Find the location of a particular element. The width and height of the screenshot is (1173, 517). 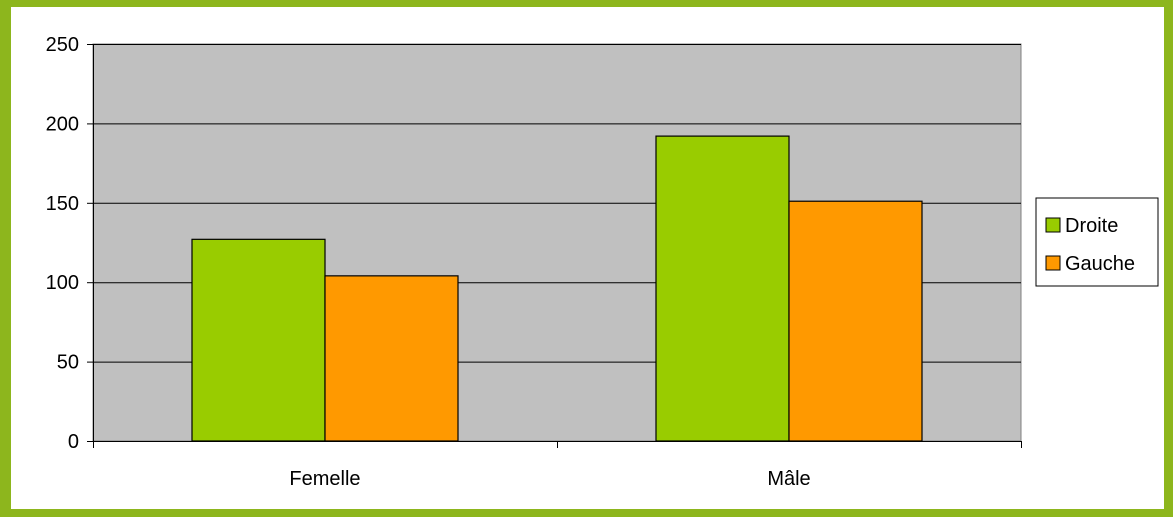

legend-box is located at coordinates (1097, 242).